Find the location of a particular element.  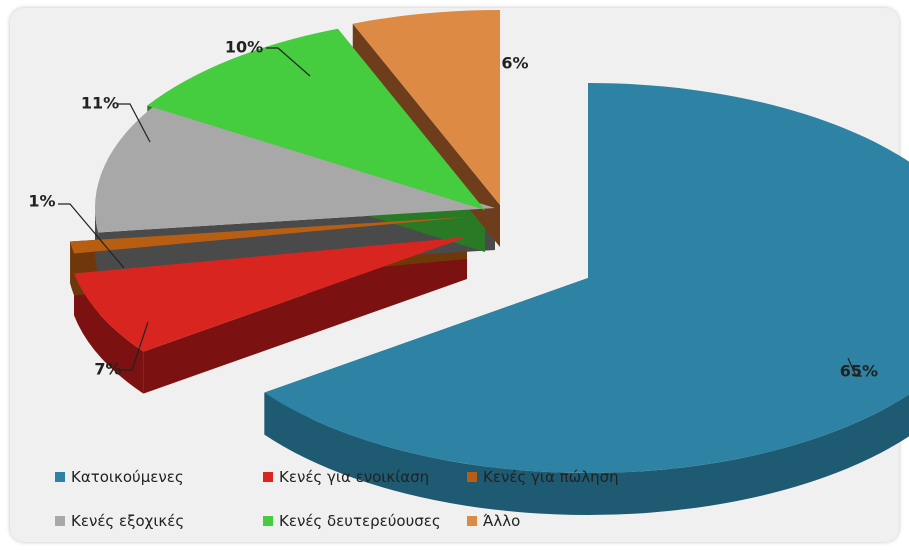

data-label: 11% is located at coordinates (100, 103).